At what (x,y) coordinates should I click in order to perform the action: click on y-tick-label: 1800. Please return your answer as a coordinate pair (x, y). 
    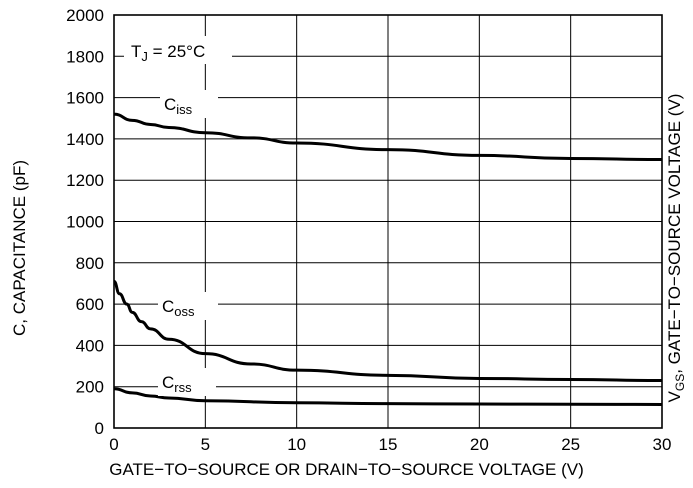
    Looking at the image, I should click on (85, 56).